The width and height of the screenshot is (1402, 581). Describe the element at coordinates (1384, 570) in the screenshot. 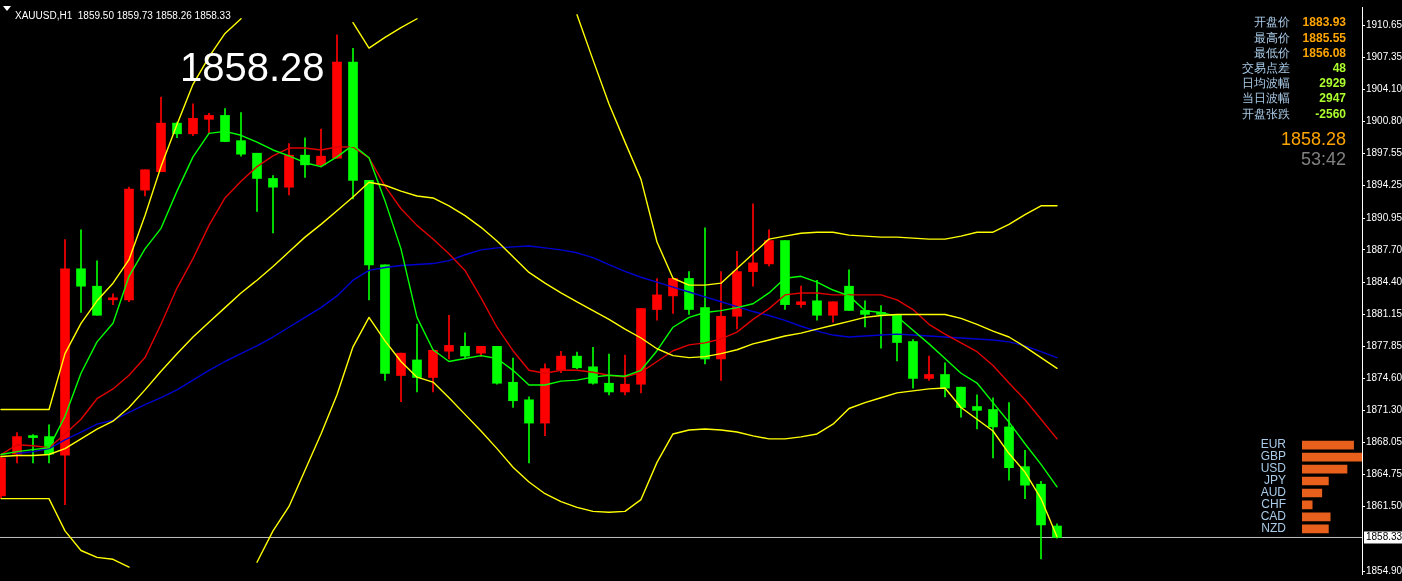

I see `y-tick-label: 1854.90` at that location.